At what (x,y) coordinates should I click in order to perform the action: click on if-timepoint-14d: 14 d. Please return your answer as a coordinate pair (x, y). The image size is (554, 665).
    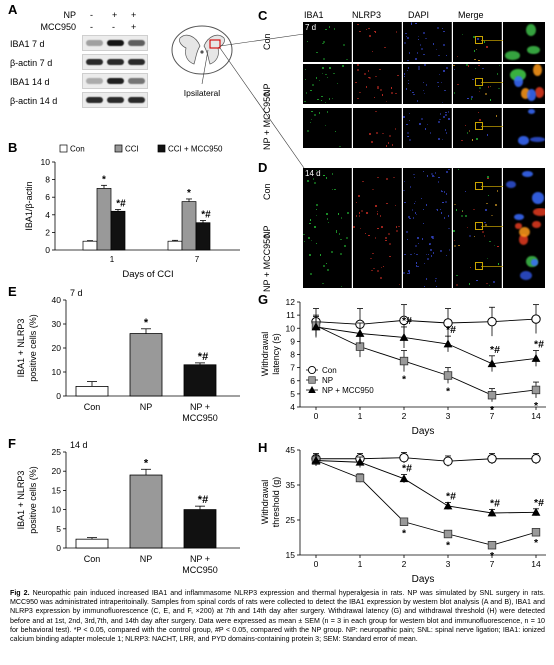
    Looking at the image, I should click on (313, 173).